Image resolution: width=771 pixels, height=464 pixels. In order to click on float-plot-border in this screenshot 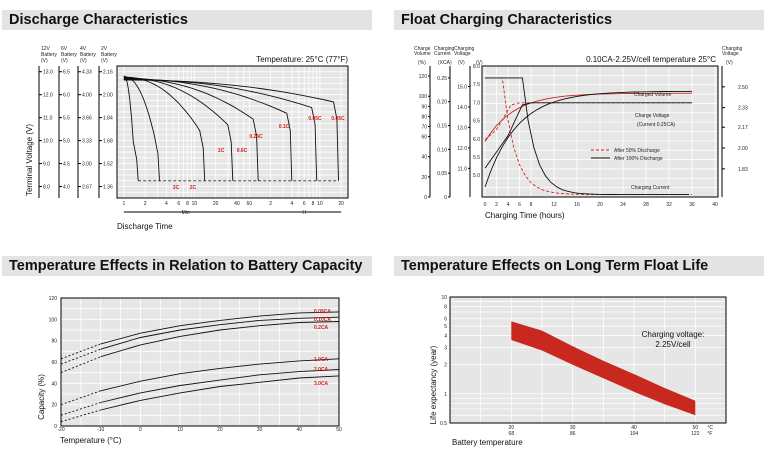, I will do `click(600, 131)`.